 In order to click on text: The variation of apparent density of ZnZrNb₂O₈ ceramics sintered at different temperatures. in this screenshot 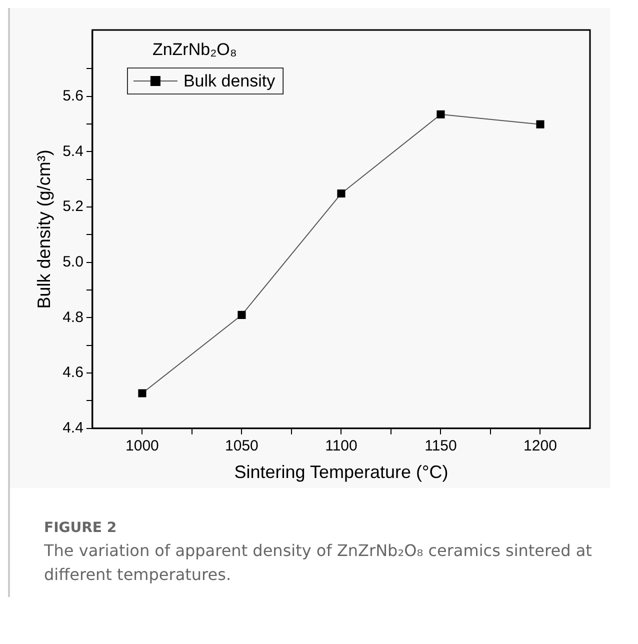, I will do `click(318, 563)`.